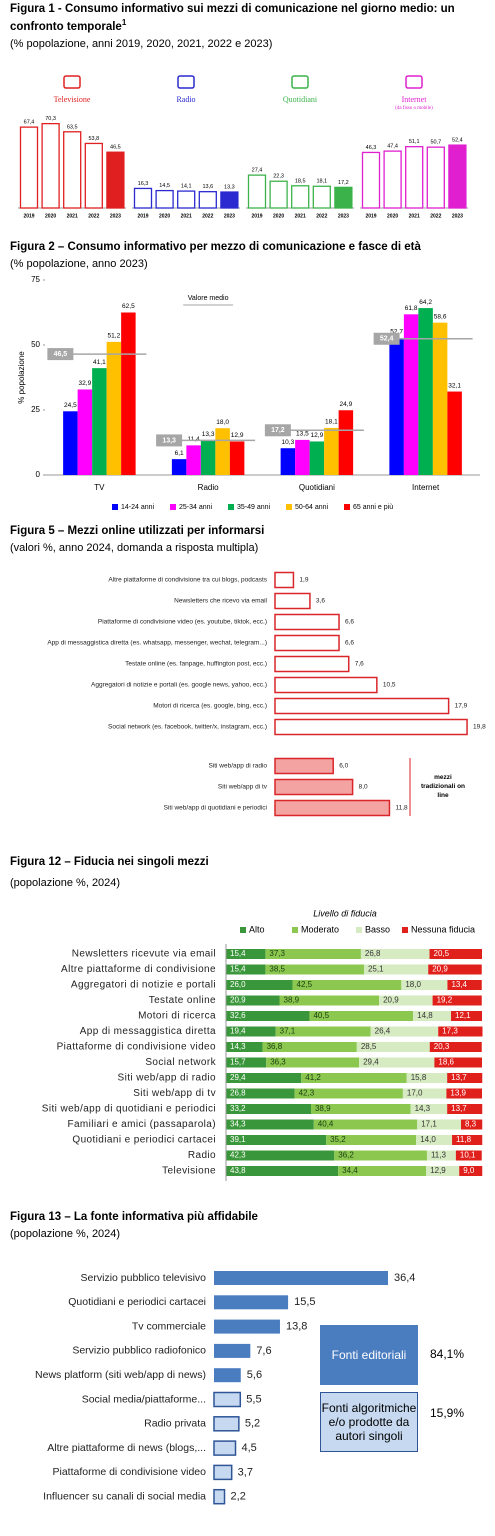  I want to click on category-label: Newsletters che ricevo via email, so click(220, 601).